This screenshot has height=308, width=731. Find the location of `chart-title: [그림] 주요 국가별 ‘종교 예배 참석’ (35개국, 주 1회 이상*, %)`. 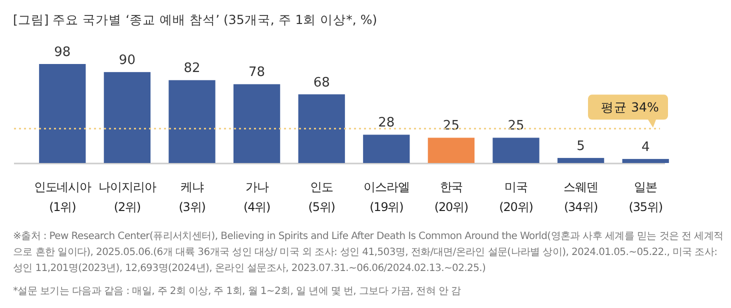

chart-title: [그림] 주요 국가별 ‘종교 예배 참석’ (35개국, 주 1회 이상*, %) is located at coordinates (195, 20).